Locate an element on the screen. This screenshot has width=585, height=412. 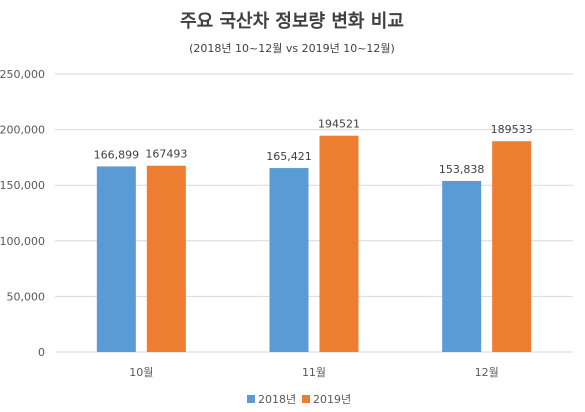
x-axis-categories: 10월 11월 12월 is located at coordinates (313, 372).